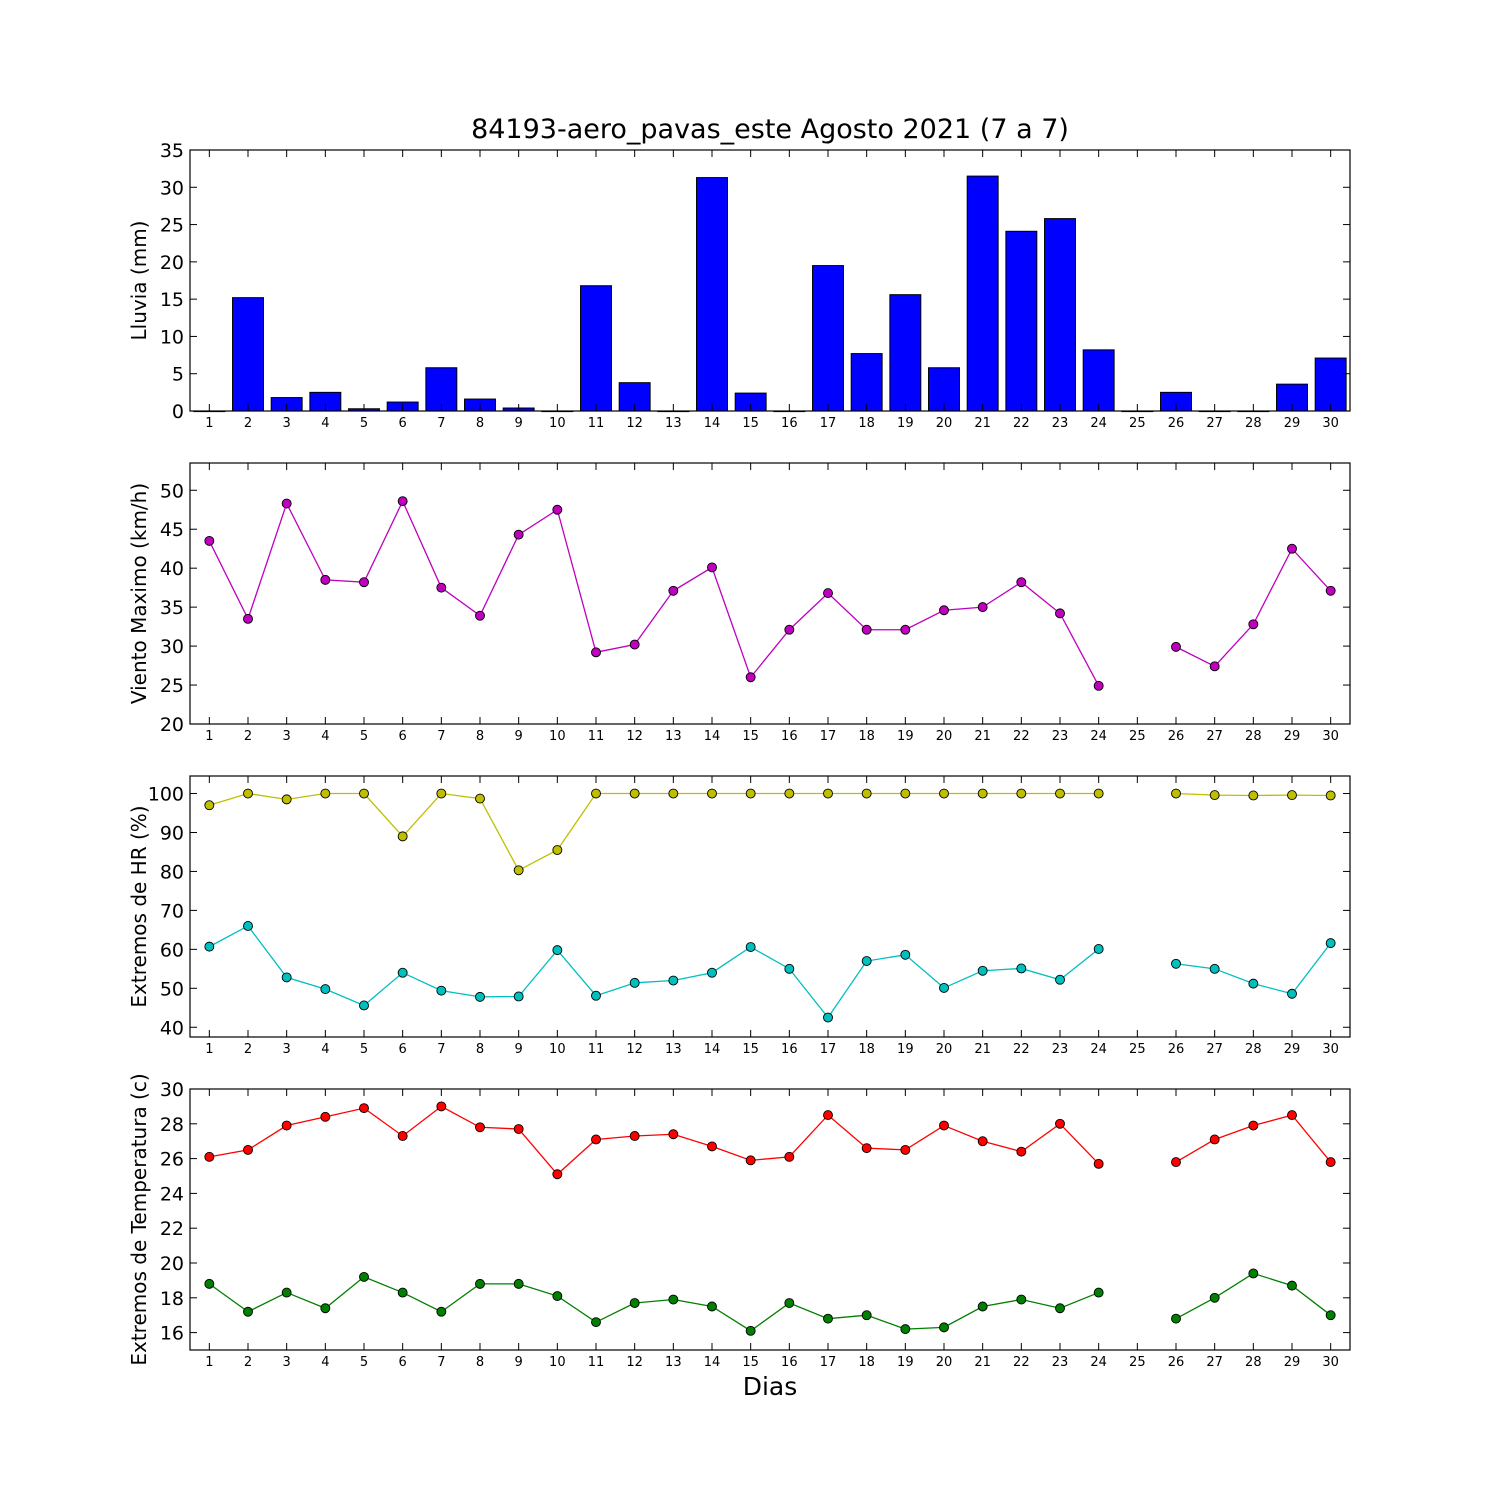 The image size is (1500, 1500). What do you see at coordinates (905, 423) in the screenshot?
I see `panel-1-xtick-label: 19` at bounding box center [905, 423].